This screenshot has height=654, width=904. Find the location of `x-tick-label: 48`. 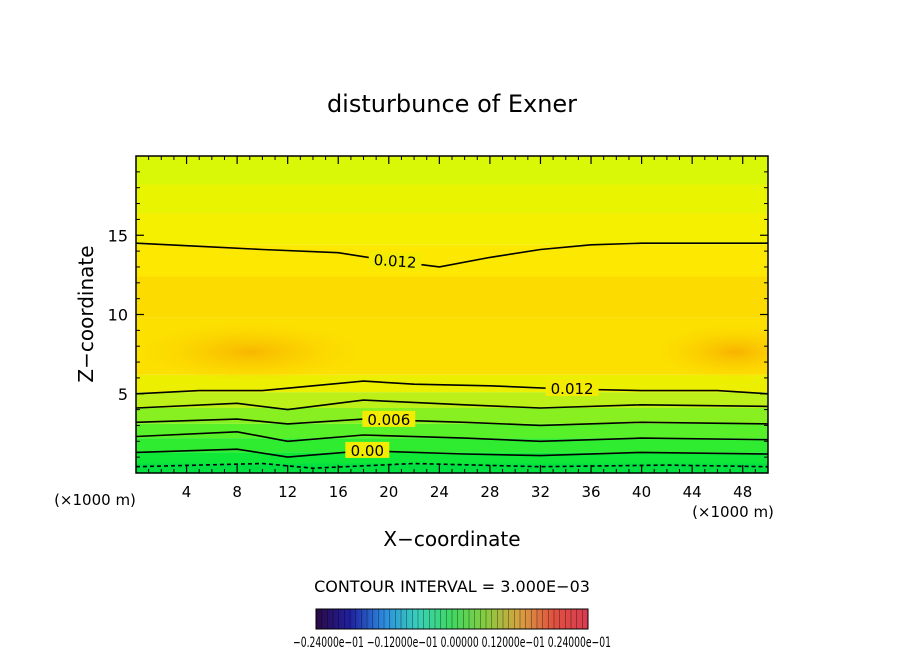

x-tick-label: 48 is located at coordinates (742, 492).